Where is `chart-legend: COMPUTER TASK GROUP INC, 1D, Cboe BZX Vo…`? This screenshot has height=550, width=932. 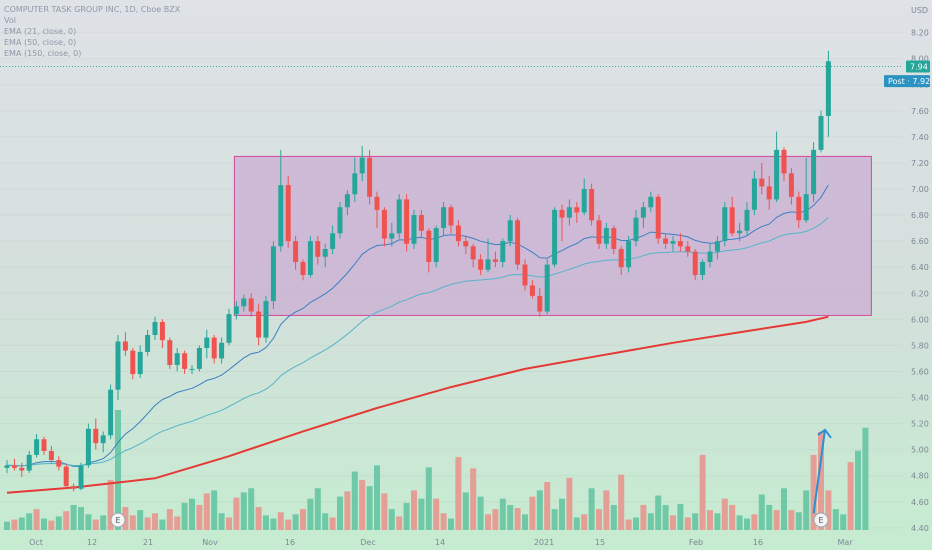 chart-legend: COMPUTER TASK GROUP INC, 1D, Cboe BZX Vo… is located at coordinates (92, 31).